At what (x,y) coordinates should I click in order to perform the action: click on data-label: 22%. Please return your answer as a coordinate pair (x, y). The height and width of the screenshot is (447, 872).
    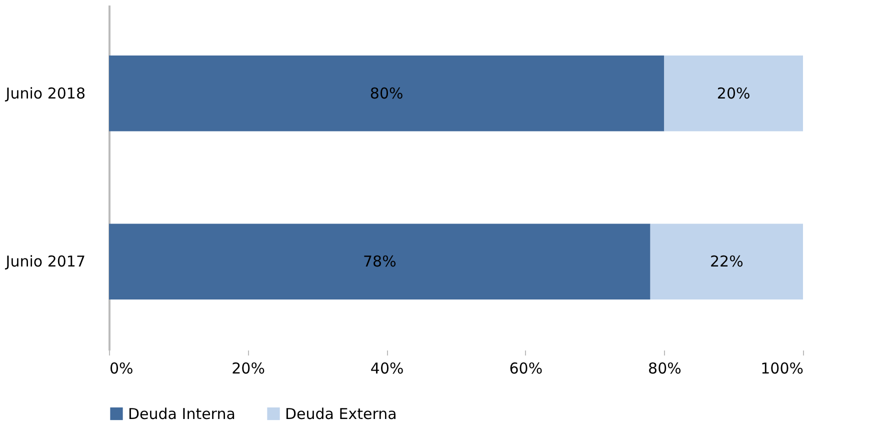
    Looking at the image, I should click on (727, 261).